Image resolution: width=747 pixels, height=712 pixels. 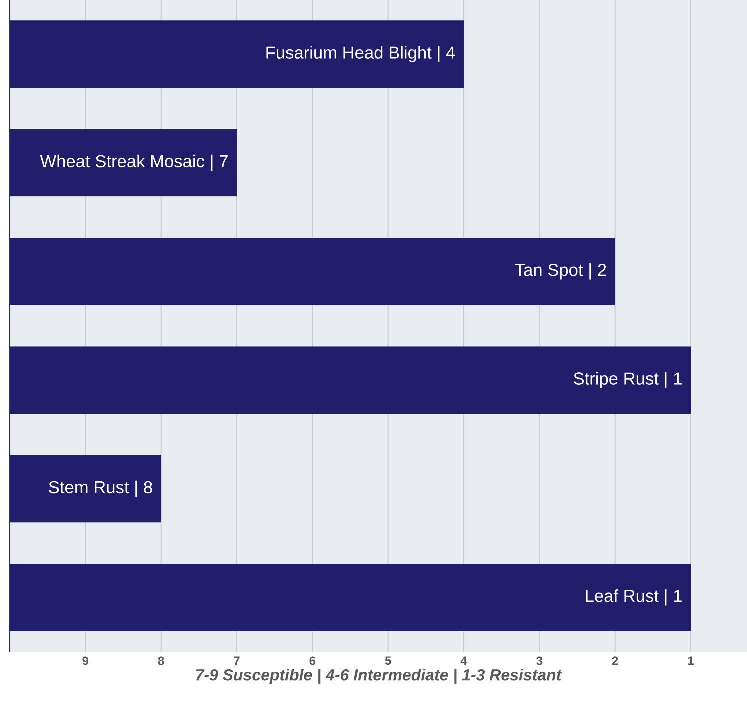 What do you see at coordinates (691, 660) in the screenshot?
I see `x-tick-label: 1` at bounding box center [691, 660].